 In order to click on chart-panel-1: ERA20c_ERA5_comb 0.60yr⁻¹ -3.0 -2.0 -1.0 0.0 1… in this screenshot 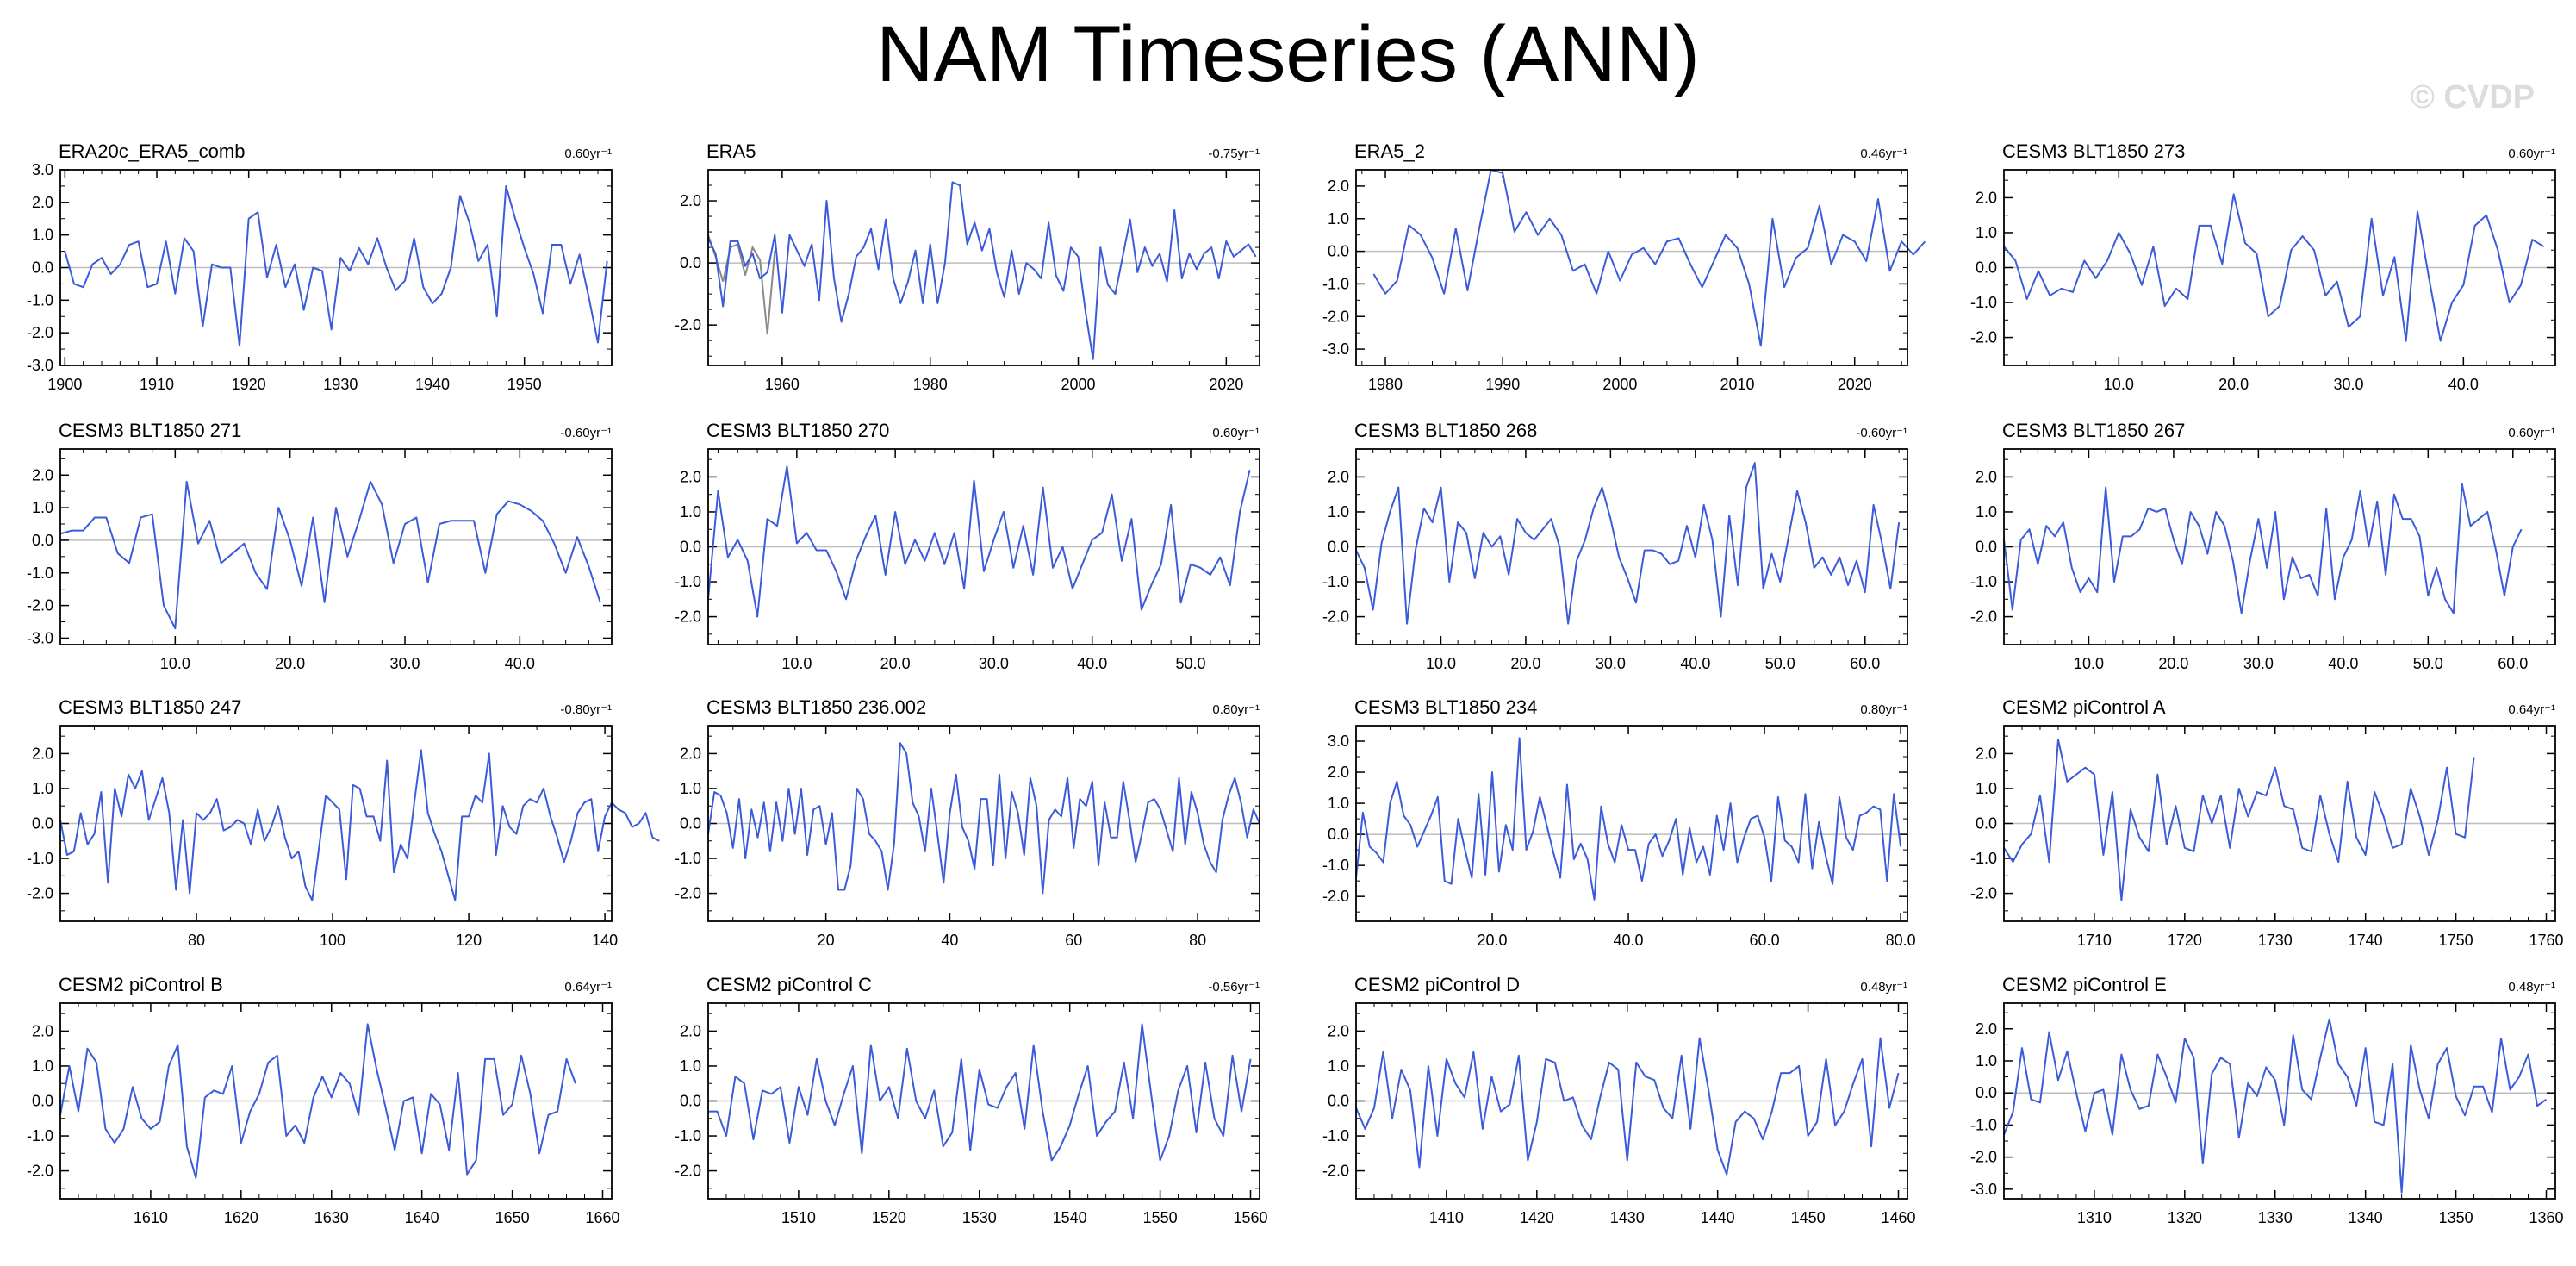, I will do `click(320, 267)`.